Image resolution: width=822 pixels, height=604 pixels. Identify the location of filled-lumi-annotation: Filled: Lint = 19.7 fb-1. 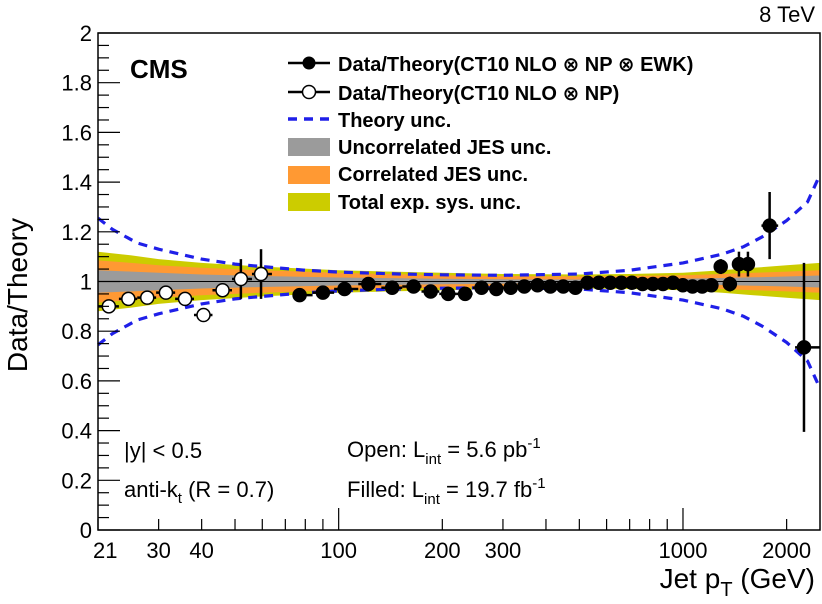
(446, 491).